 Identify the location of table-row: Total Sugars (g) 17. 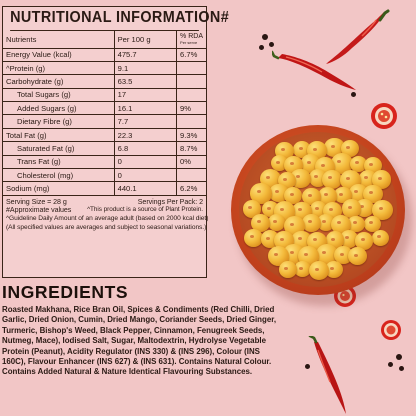
(104, 95).